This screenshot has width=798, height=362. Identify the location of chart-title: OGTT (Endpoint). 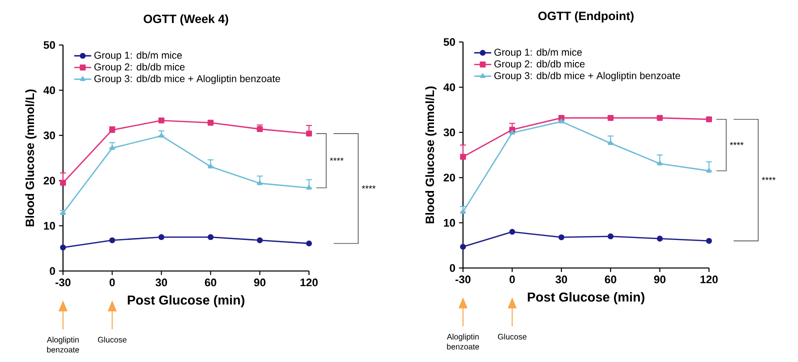
(586, 17).